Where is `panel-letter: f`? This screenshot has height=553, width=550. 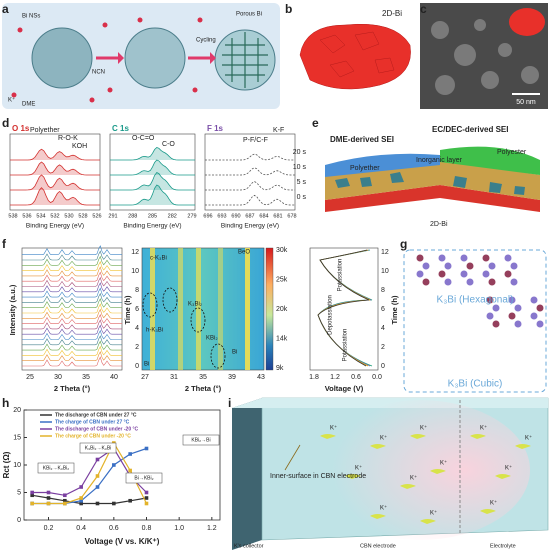 panel-letter: f is located at coordinates (4, 244).